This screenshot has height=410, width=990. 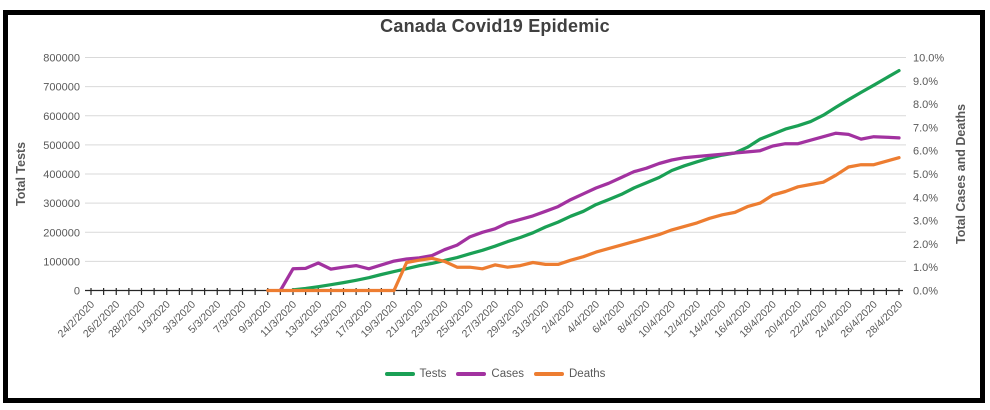 What do you see at coordinates (415, 374) in the screenshot?
I see `legend-item-tests: Tests` at bounding box center [415, 374].